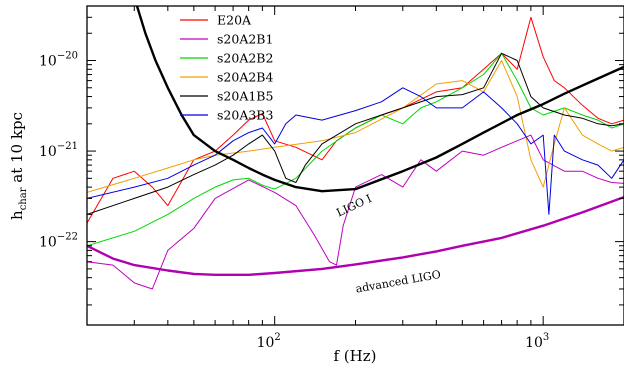 The image size is (624, 369). I want to click on y-tick-label: 10−22, so click(58, 241).